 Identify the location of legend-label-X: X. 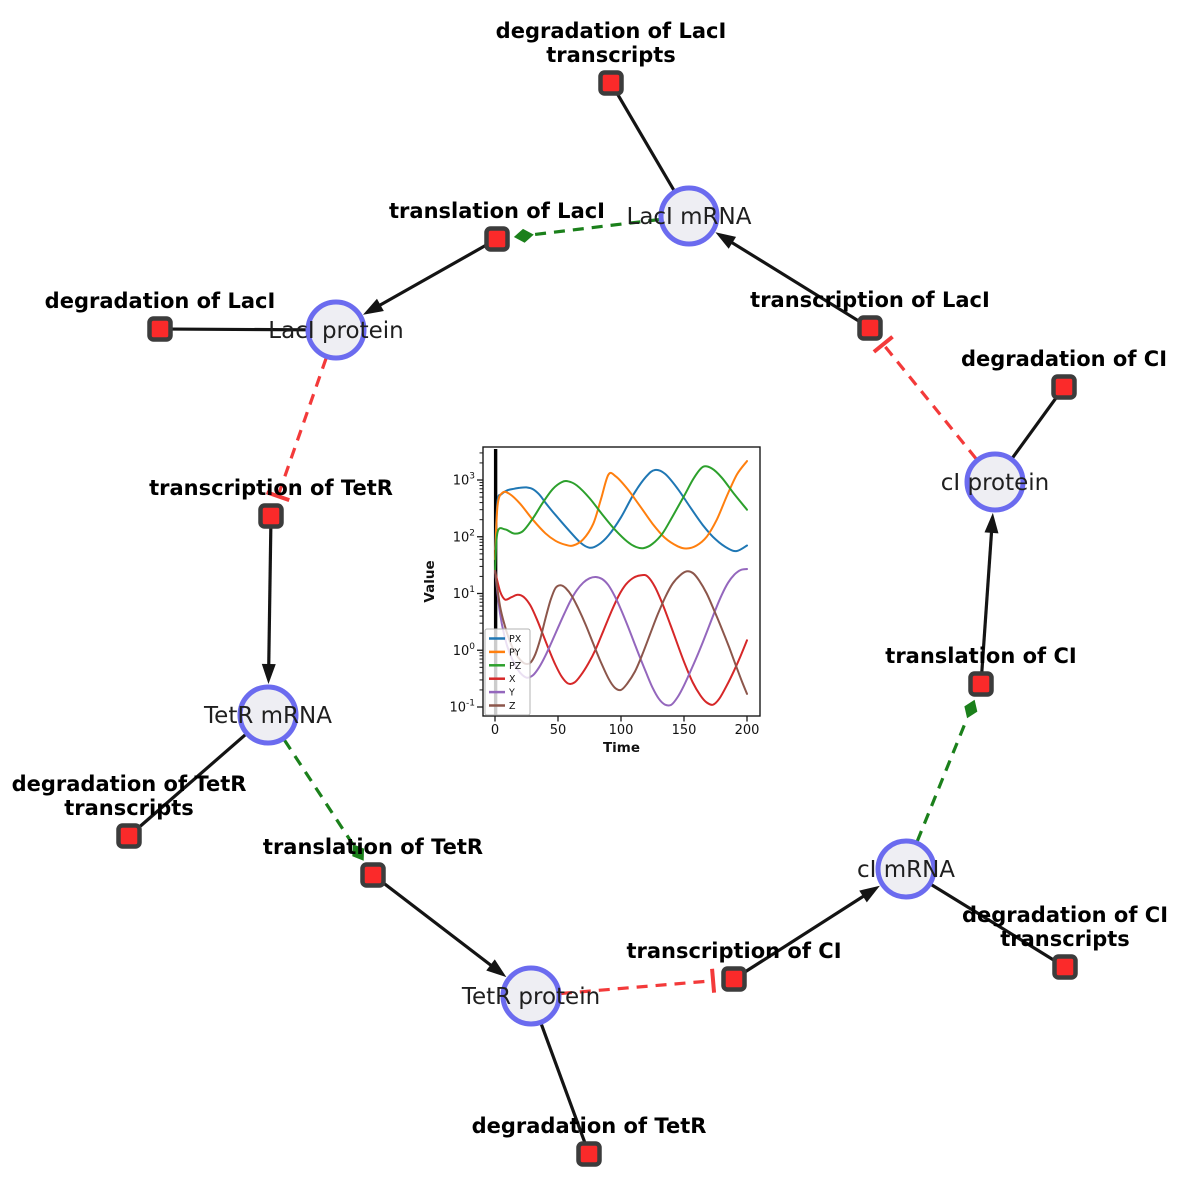
(512, 679).